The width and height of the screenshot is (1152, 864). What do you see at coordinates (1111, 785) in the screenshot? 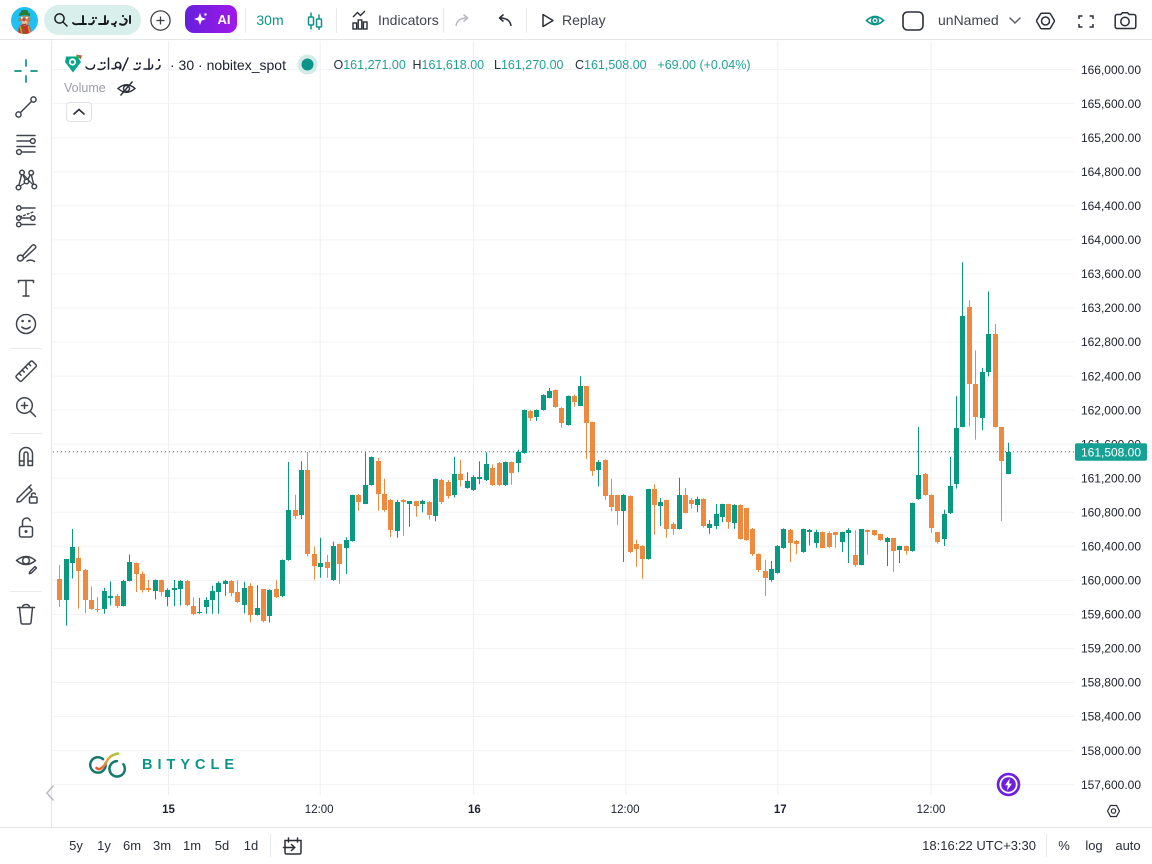
I see `svg-text: 157,600.00` at bounding box center [1111, 785].